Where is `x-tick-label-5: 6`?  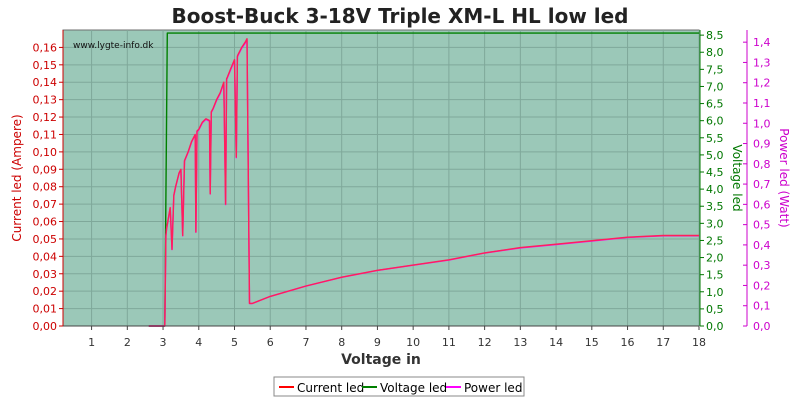
x-tick-label-5: 6 is located at coordinates (270, 342).